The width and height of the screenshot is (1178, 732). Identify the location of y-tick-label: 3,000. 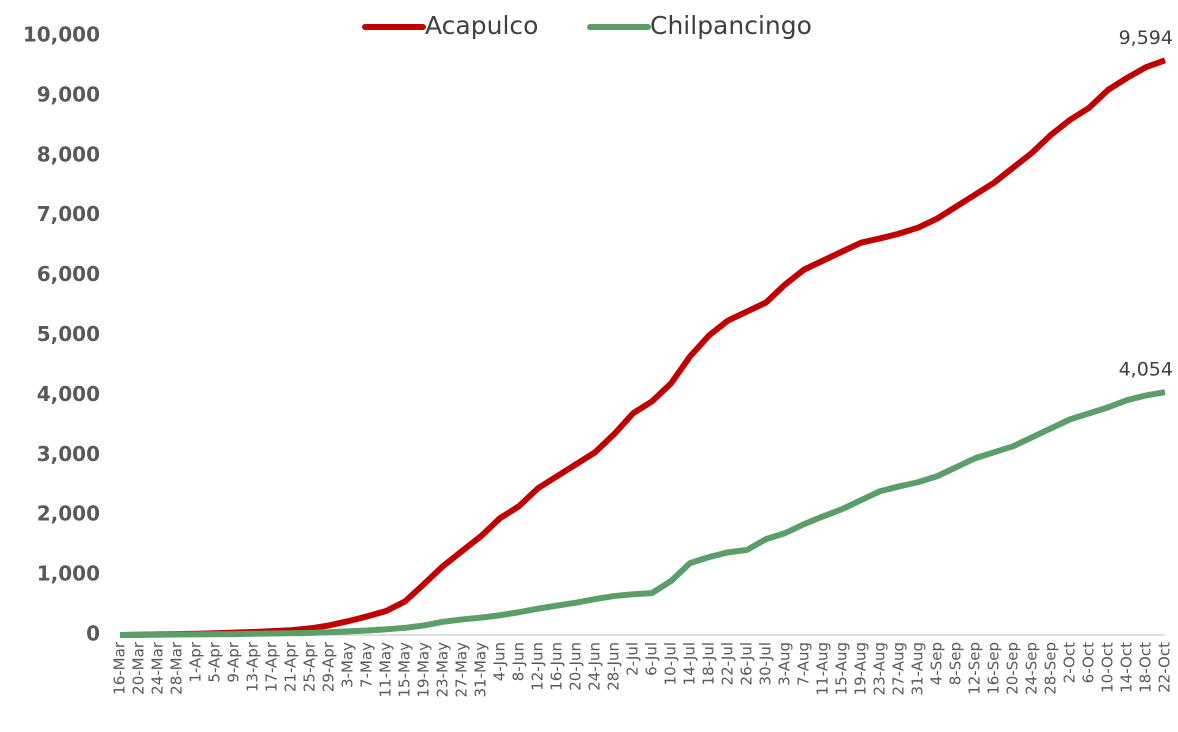
(68, 454).